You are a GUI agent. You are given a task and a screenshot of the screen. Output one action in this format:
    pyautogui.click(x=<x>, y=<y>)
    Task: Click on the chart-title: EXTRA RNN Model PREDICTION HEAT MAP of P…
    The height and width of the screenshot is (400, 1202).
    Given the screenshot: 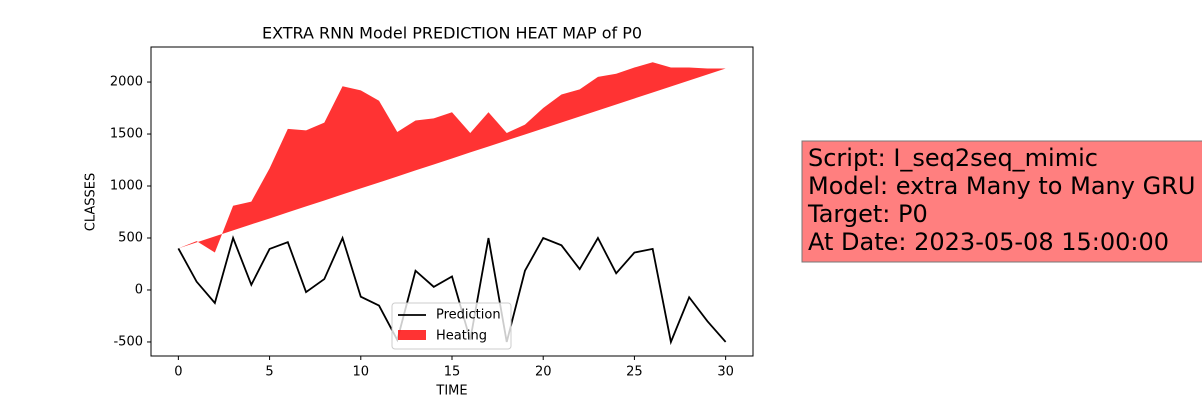 What is the action you would take?
    pyautogui.click(x=452, y=33)
    